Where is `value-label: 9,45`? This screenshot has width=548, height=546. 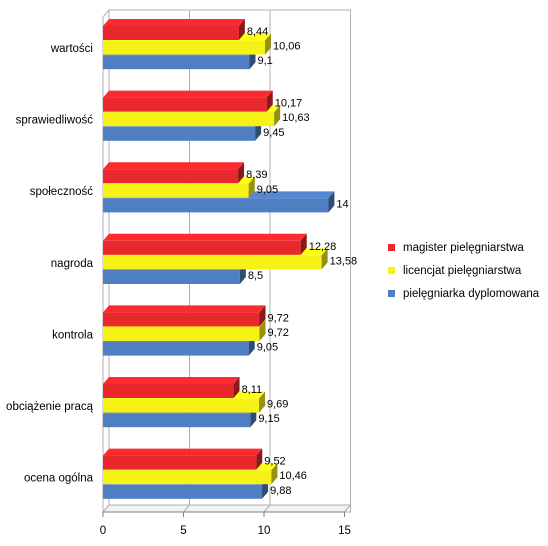 value-label: 9,45 is located at coordinates (273, 133).